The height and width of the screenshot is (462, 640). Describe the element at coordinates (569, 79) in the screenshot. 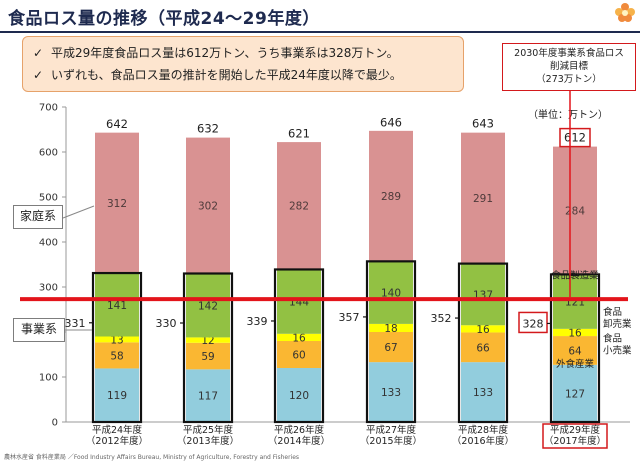

I see `target-text: （273万トン）` at that location.